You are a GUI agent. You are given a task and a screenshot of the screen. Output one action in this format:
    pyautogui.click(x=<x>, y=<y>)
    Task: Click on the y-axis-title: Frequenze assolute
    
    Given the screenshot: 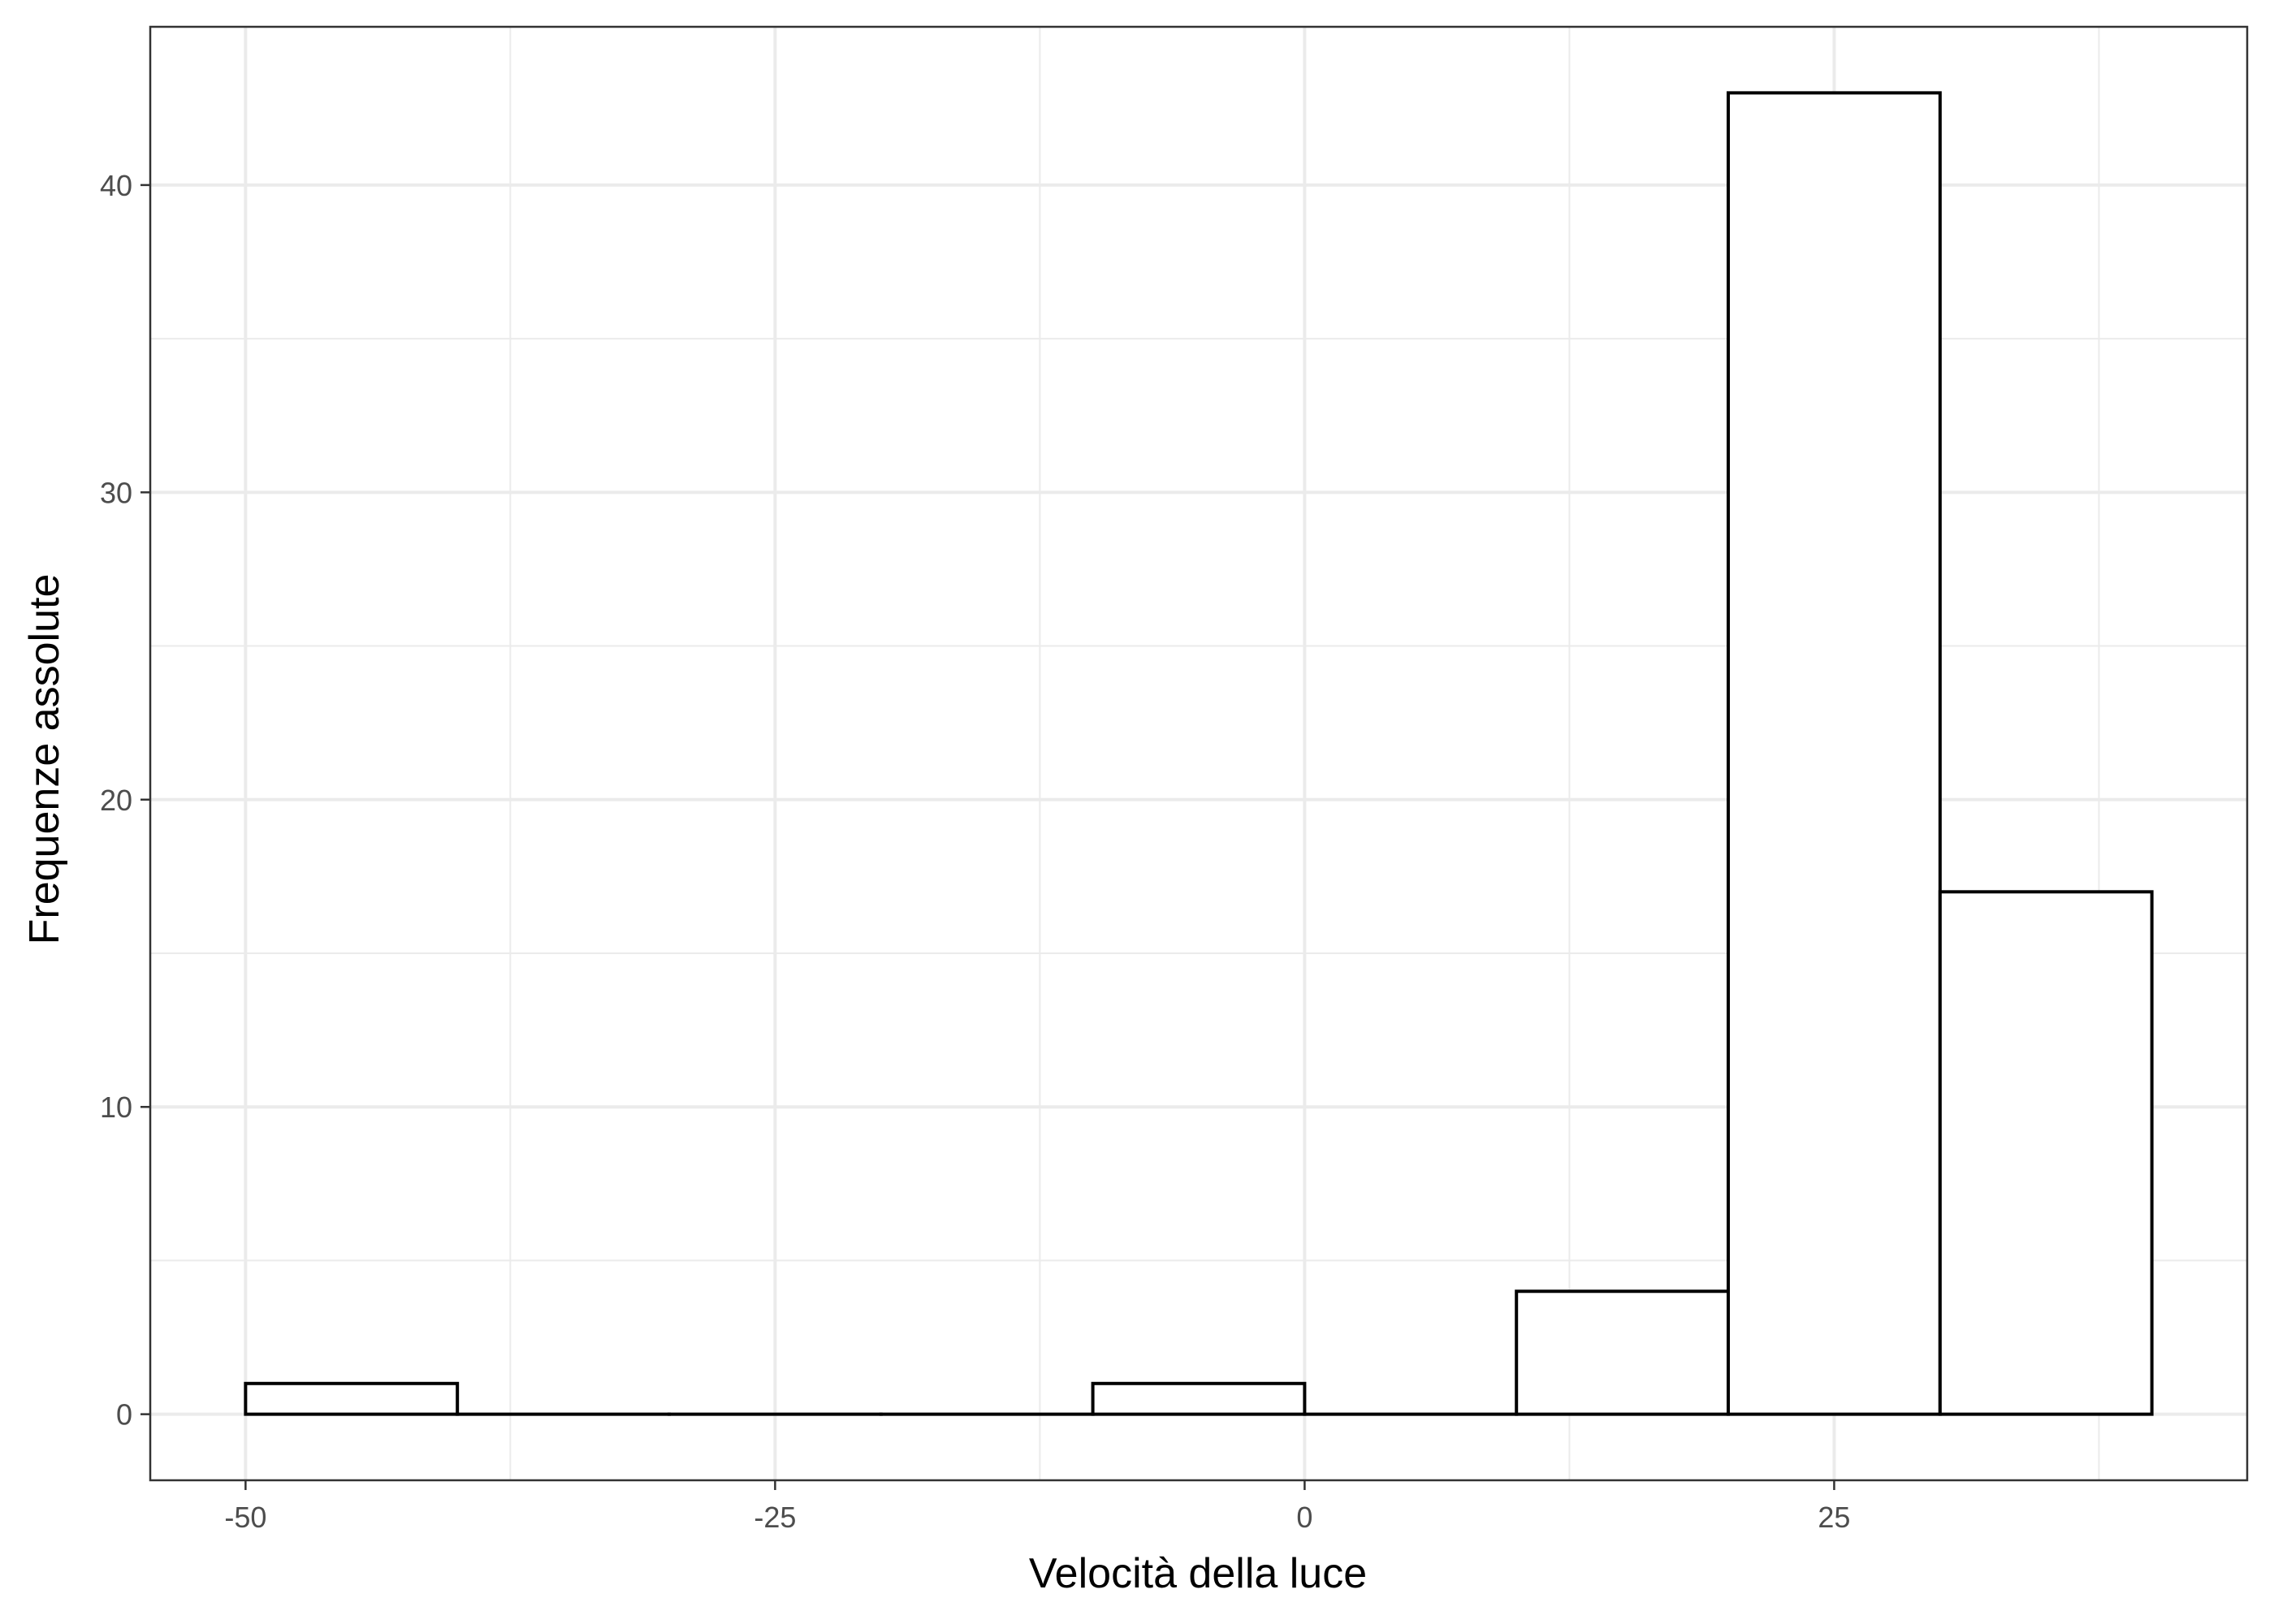 What is the action you would take?
    pyautogui.click(x=44, y=760)
    